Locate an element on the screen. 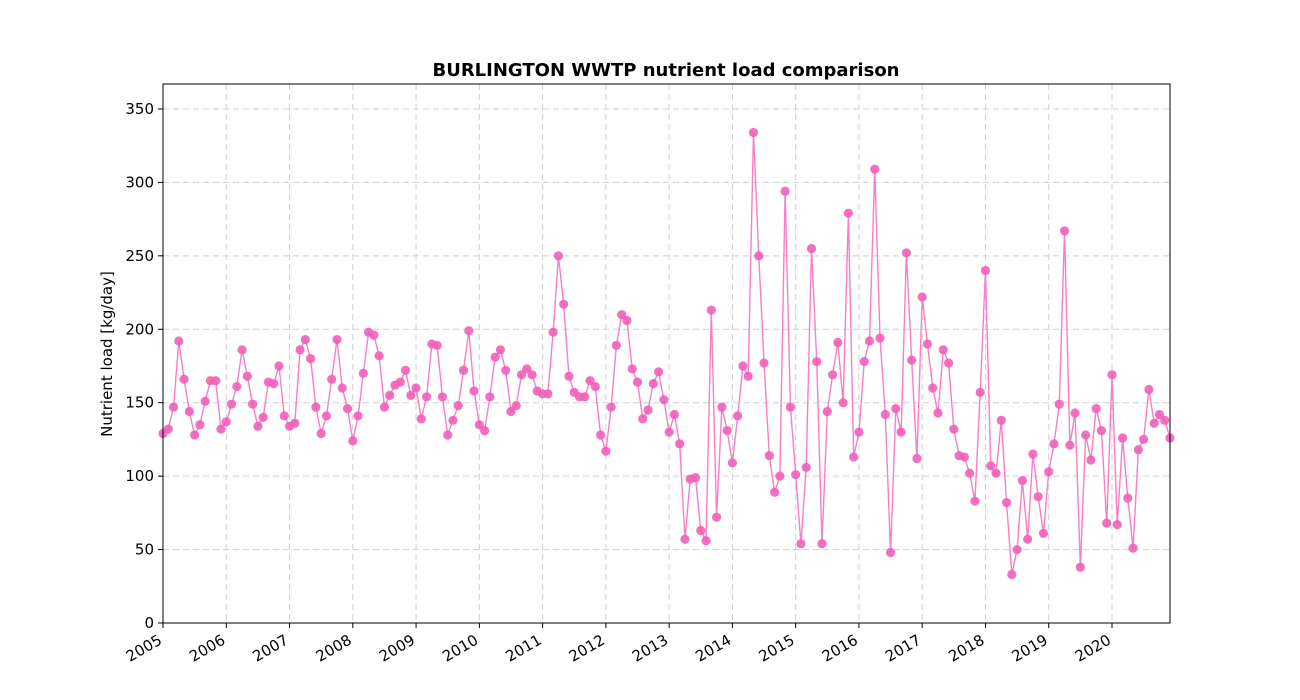 The height and width of the screenshot is (700, 1300). y-tick-label: 0 is located at coordinates (149, 623).